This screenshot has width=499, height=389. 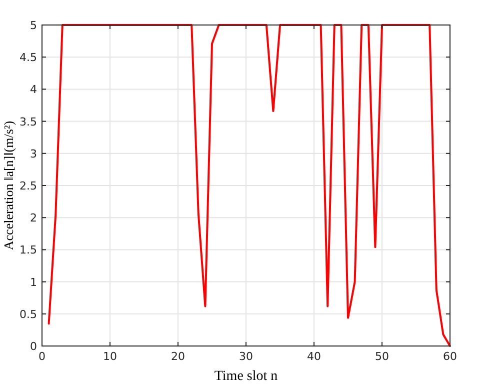 I want to click on x-tick-label: 20, so click(x=178, y=356).